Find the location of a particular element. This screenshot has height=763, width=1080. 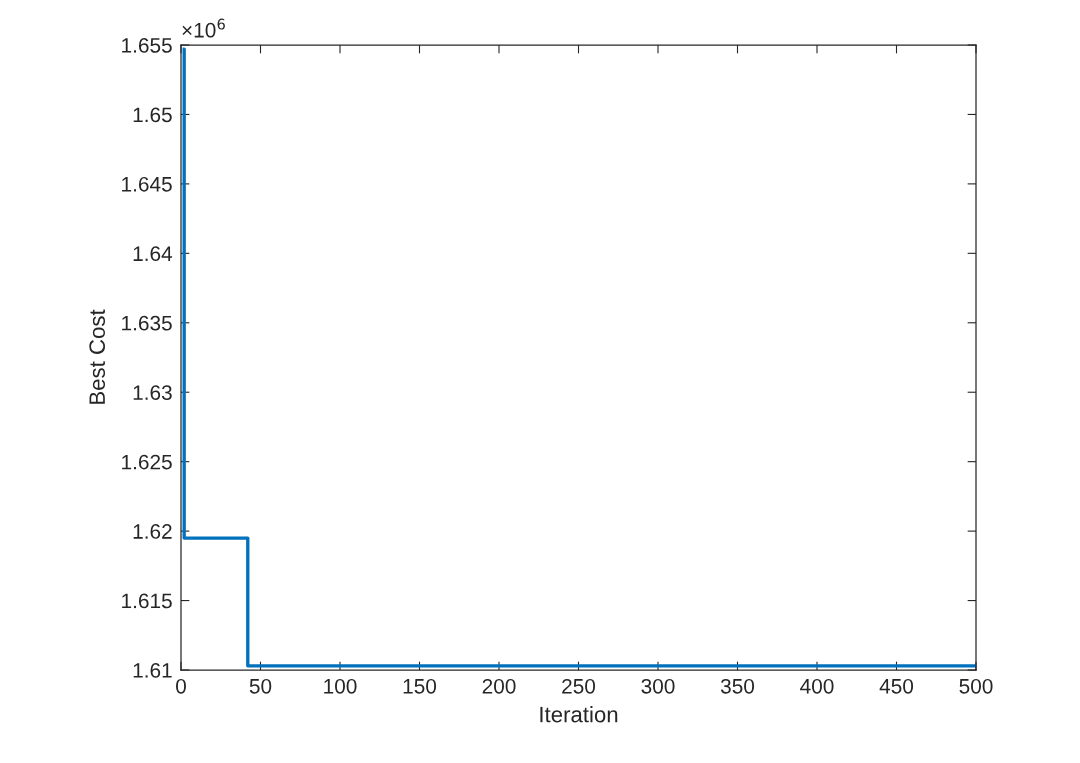

y-tick-label: 1.64 is located at coordinates (153, 254).